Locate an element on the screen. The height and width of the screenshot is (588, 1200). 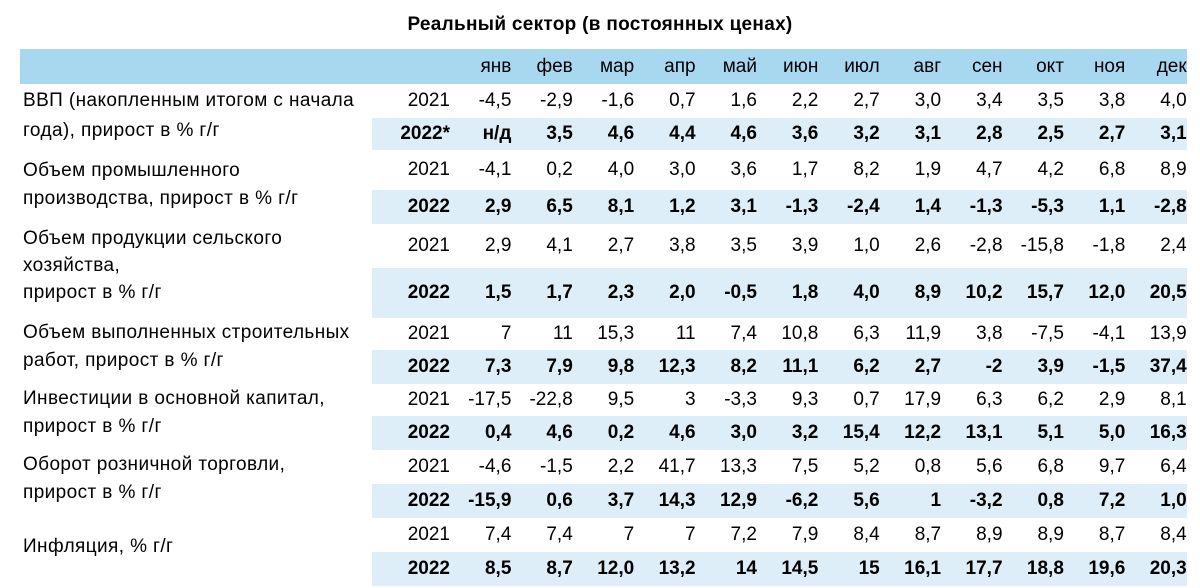
month-header: дек is located at coordinates (1171, 66).